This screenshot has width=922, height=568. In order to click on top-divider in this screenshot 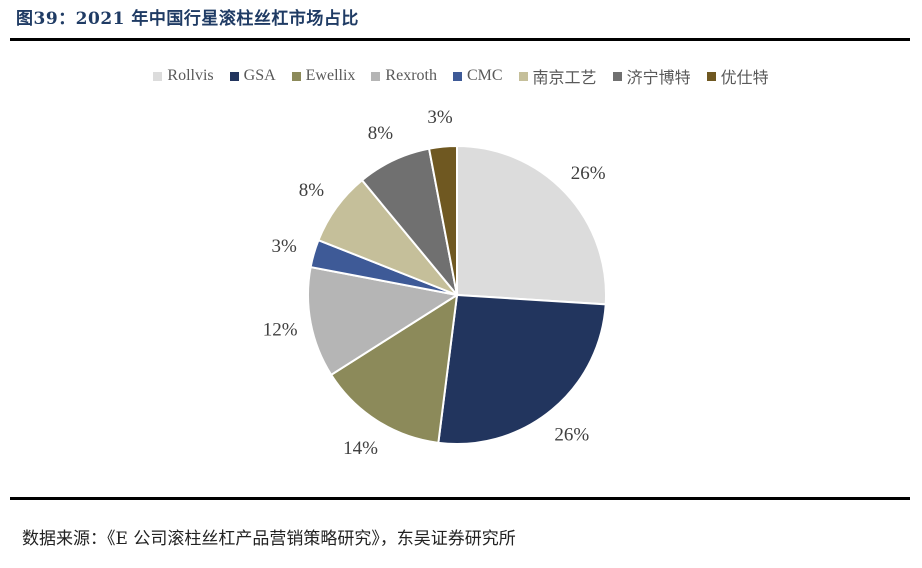, I will do `click(460, 39)`.